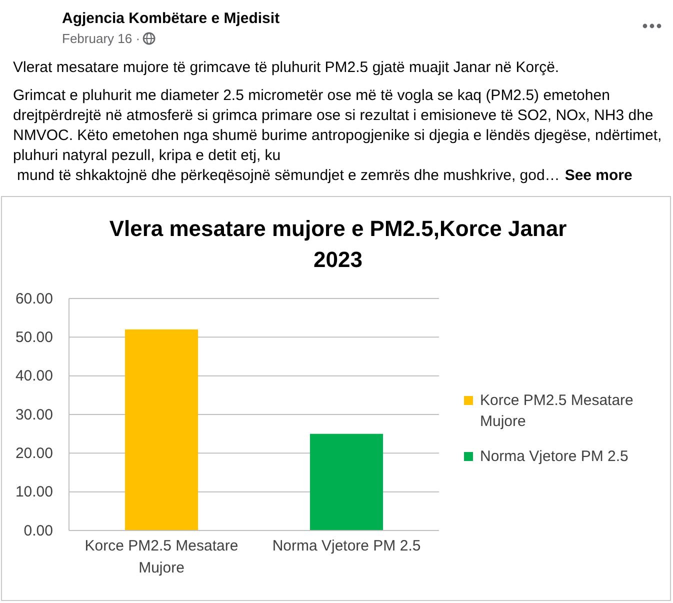 The image size is (673, 603). Describe the element at coordinates (34, 337) in the screenshot. I see `y-tick-label: 50.00` at that location.